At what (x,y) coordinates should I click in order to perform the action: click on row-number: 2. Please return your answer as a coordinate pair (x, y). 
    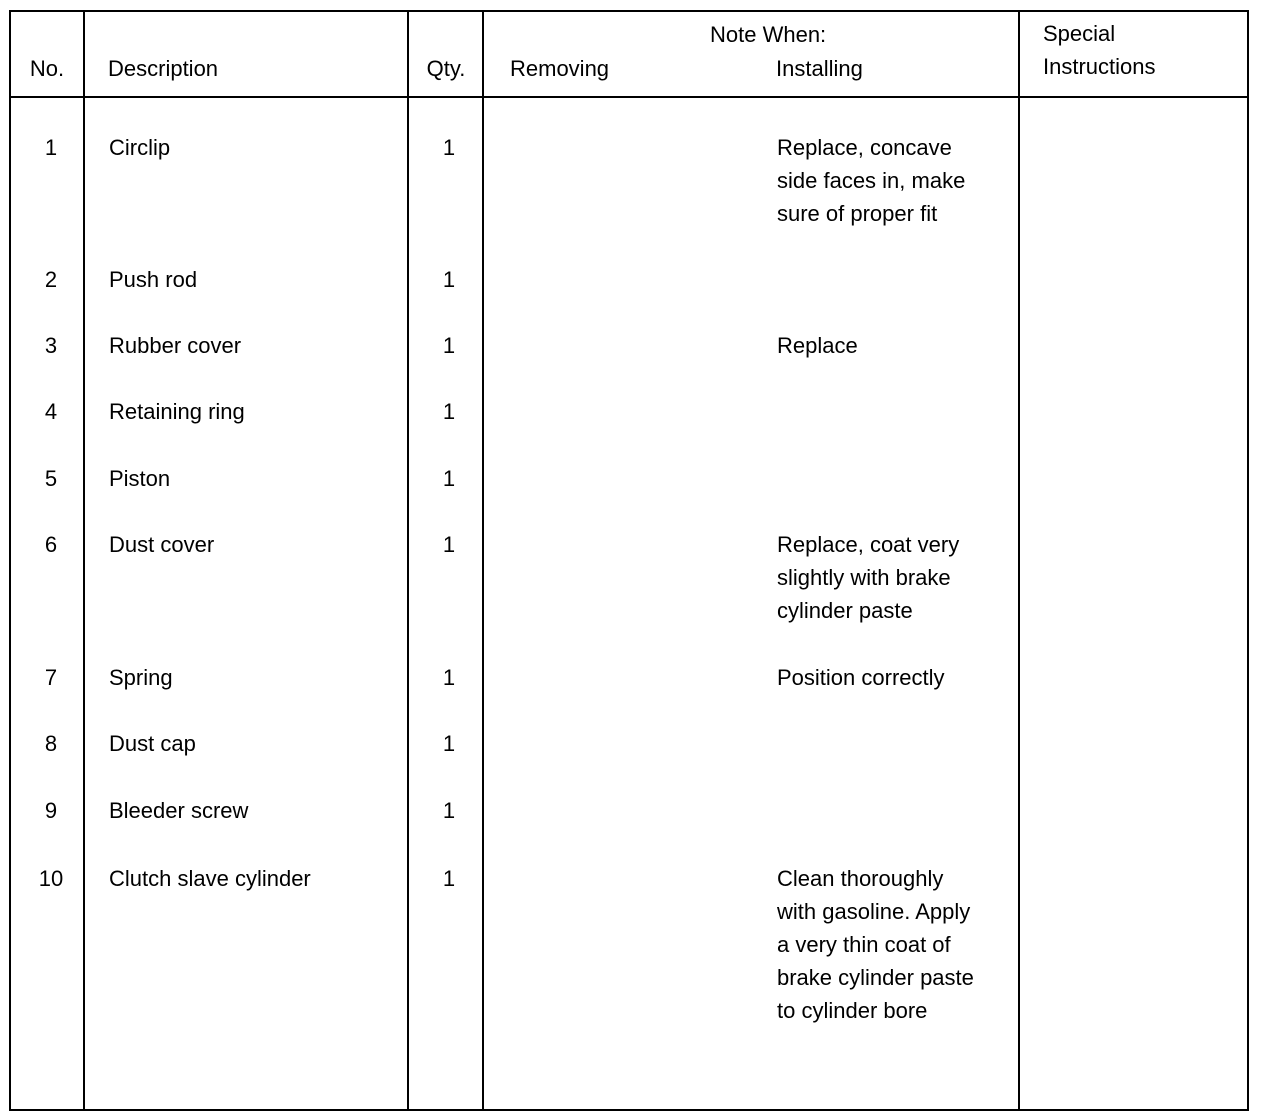
    Looking at the image, I should click on (51, 279).